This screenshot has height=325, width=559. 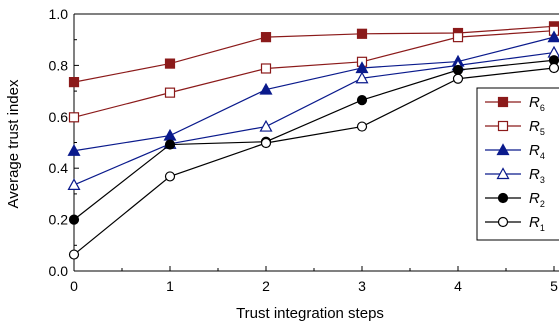 I want to click on x-tick-label: 3, so click(x=362, y=286).